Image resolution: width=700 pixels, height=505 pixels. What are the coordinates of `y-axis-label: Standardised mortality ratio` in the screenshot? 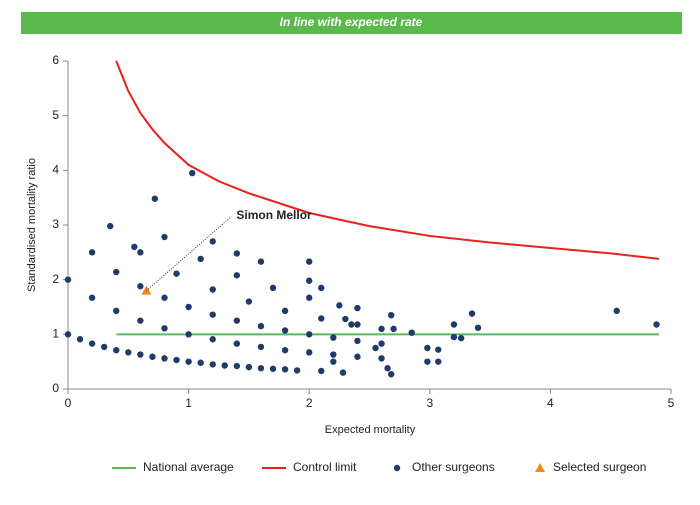 It's located at (32, 225).